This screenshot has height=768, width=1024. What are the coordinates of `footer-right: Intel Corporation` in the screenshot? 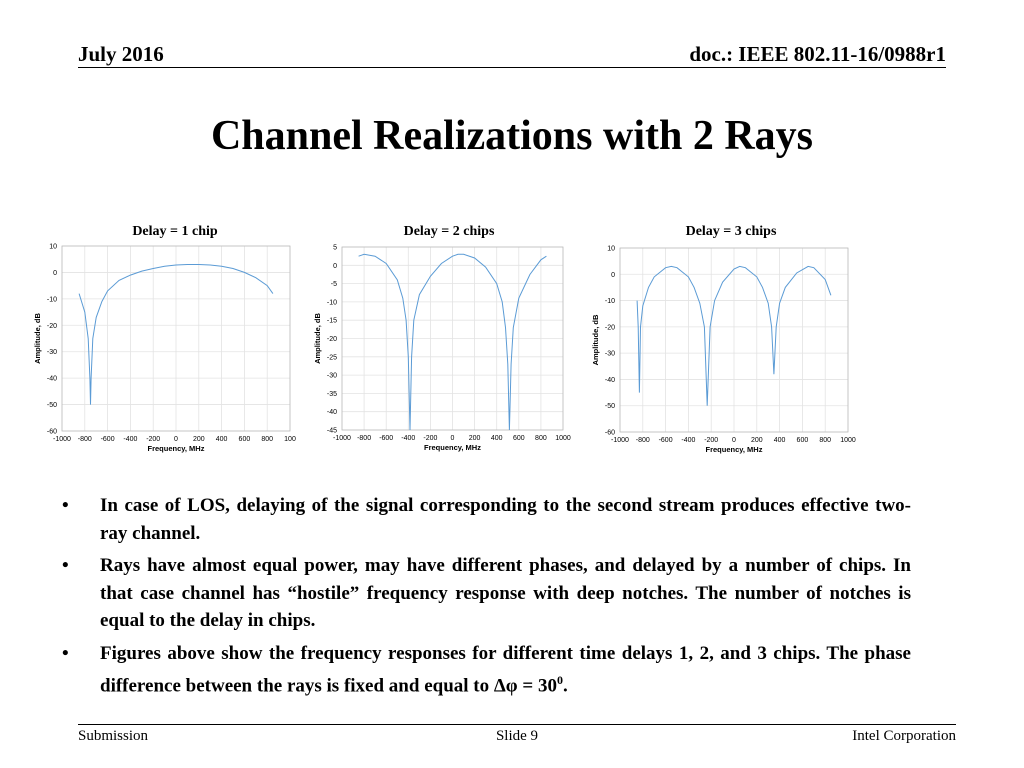 It's located at (904, 736).